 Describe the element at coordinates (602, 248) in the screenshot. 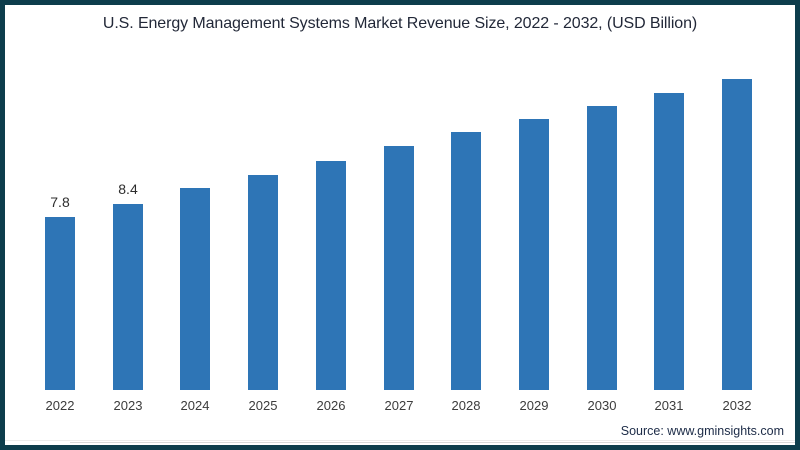

I see `bar-2030` at that location.